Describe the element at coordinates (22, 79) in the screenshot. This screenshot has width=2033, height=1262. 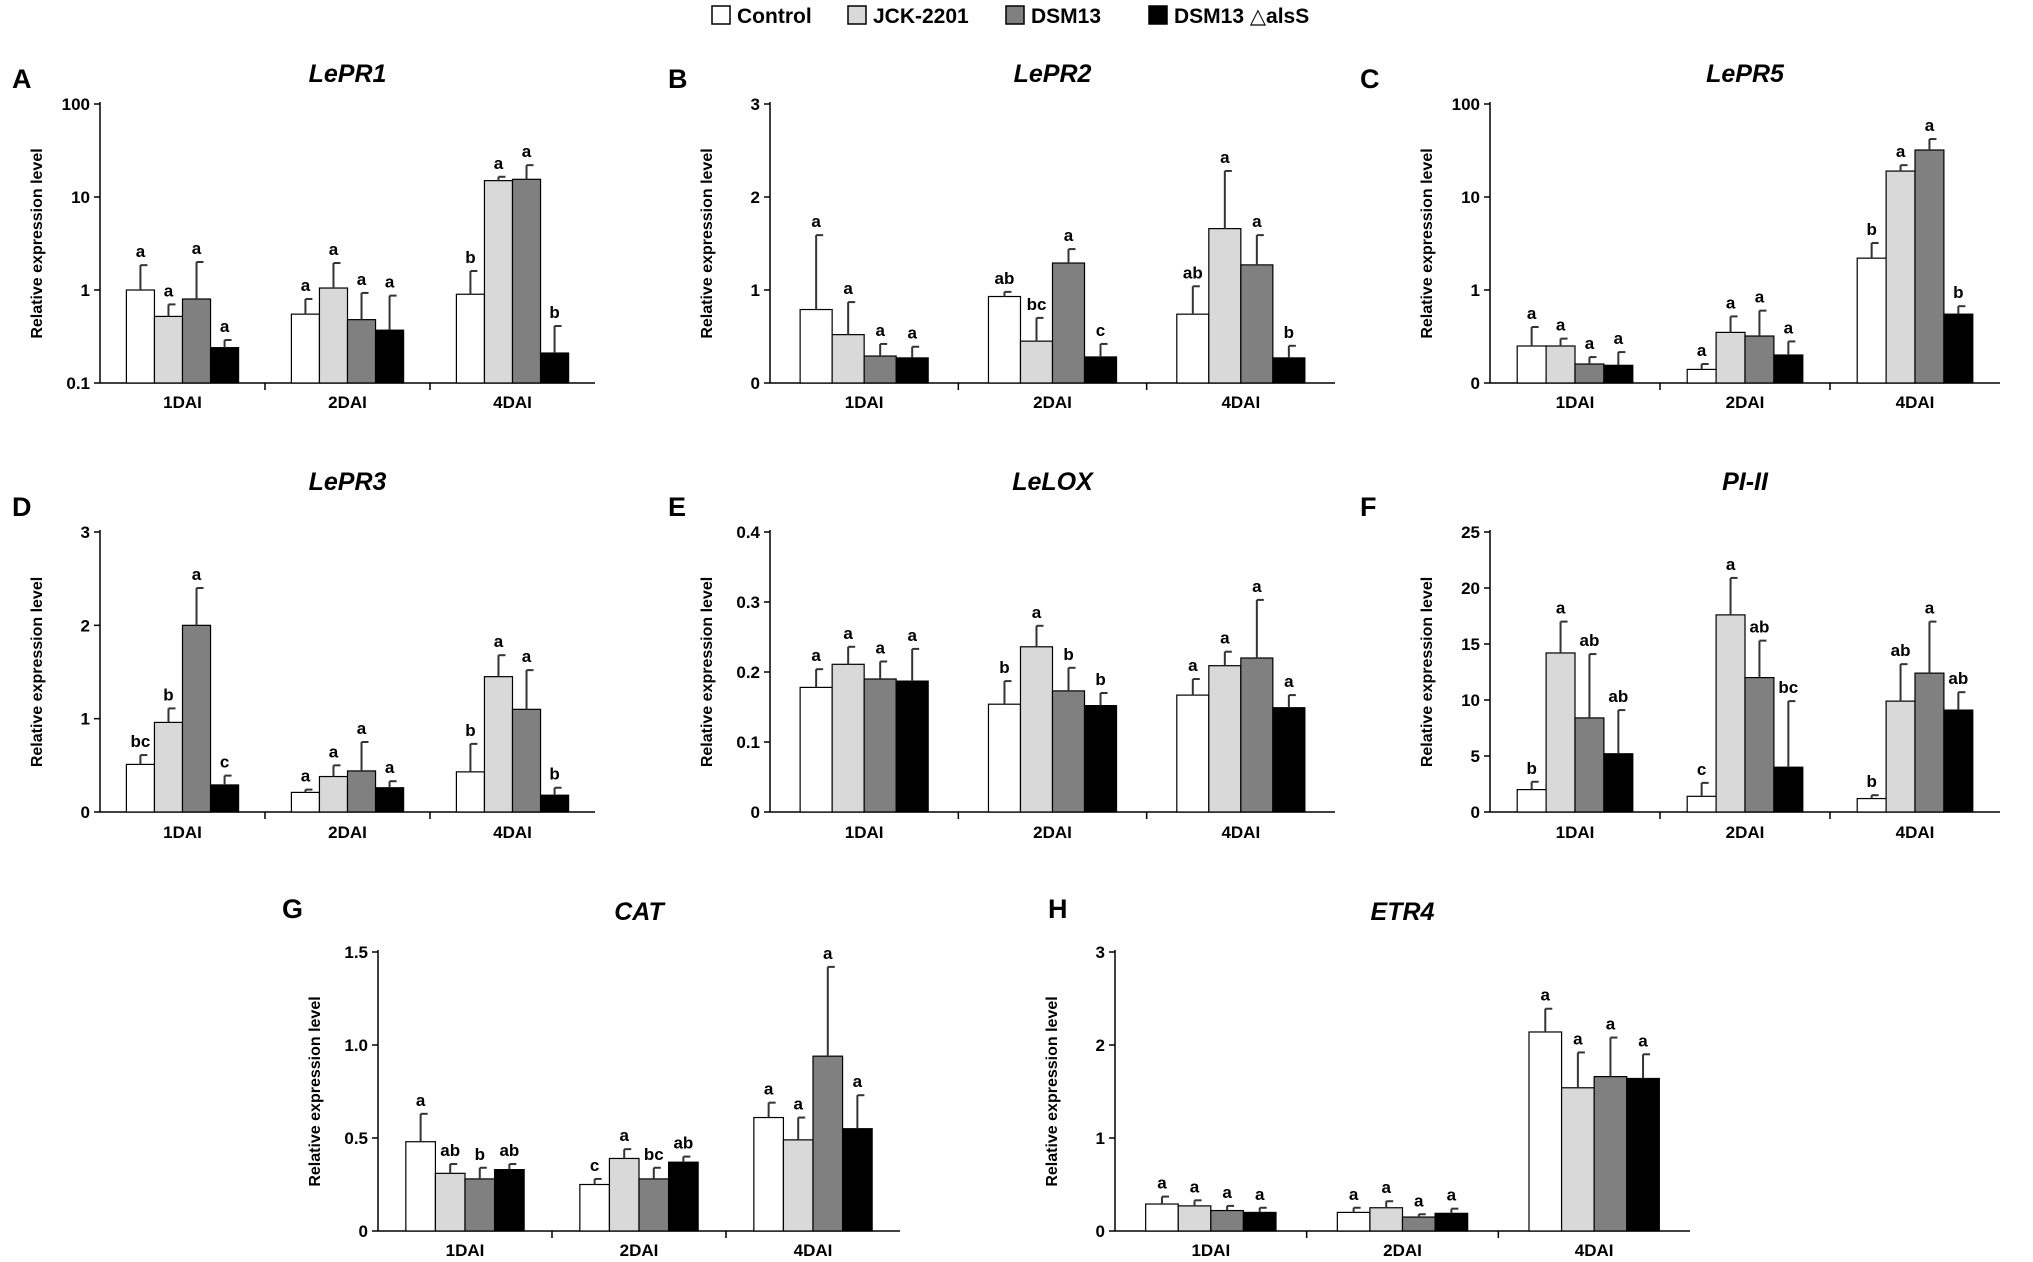
I see `panel-letter: A` at that location.